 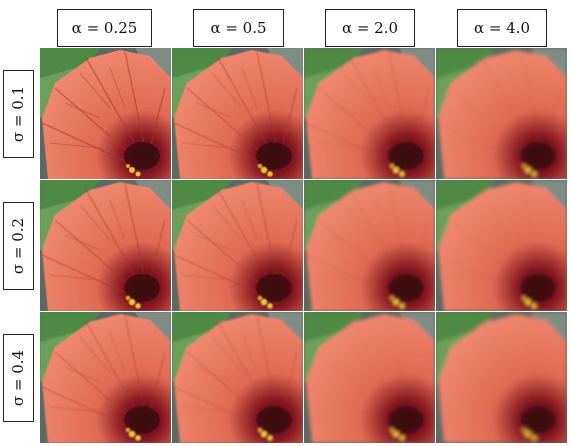 I want to click on column-header-alpha-0.25: α = 0.25, so click(x=104, y=28).